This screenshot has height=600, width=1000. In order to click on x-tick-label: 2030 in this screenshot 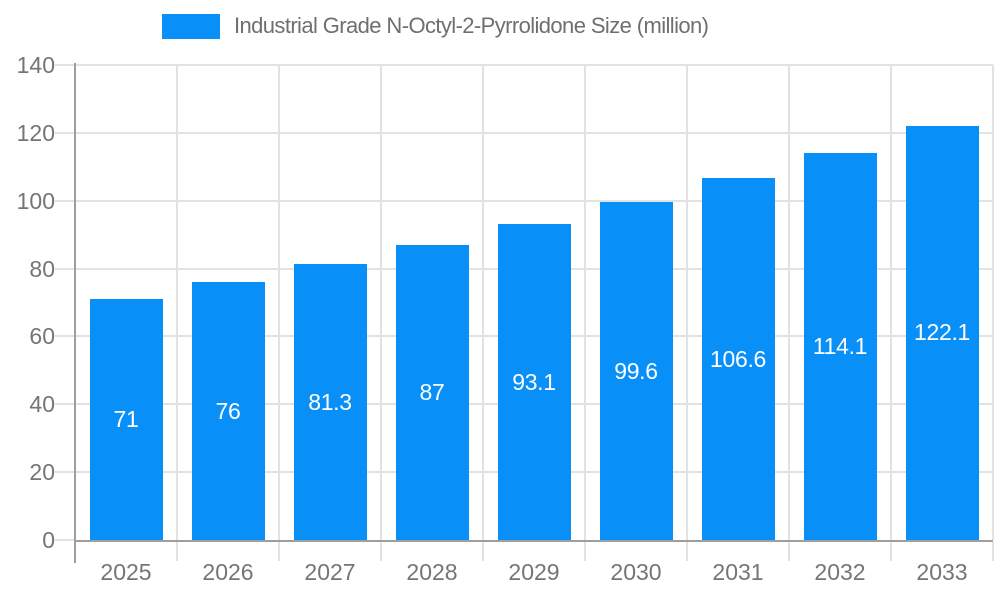, I will do `click(636, 572)`.